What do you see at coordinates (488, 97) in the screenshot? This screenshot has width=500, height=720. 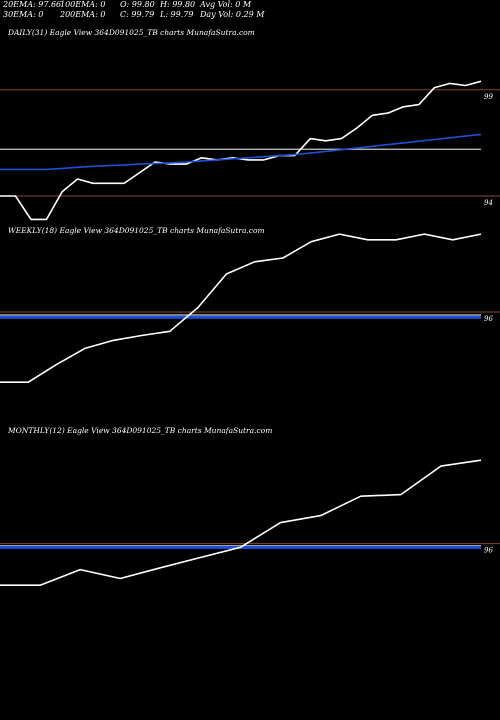 I see `daily-y-tick-label: 99` at bounding box center [488, 97].